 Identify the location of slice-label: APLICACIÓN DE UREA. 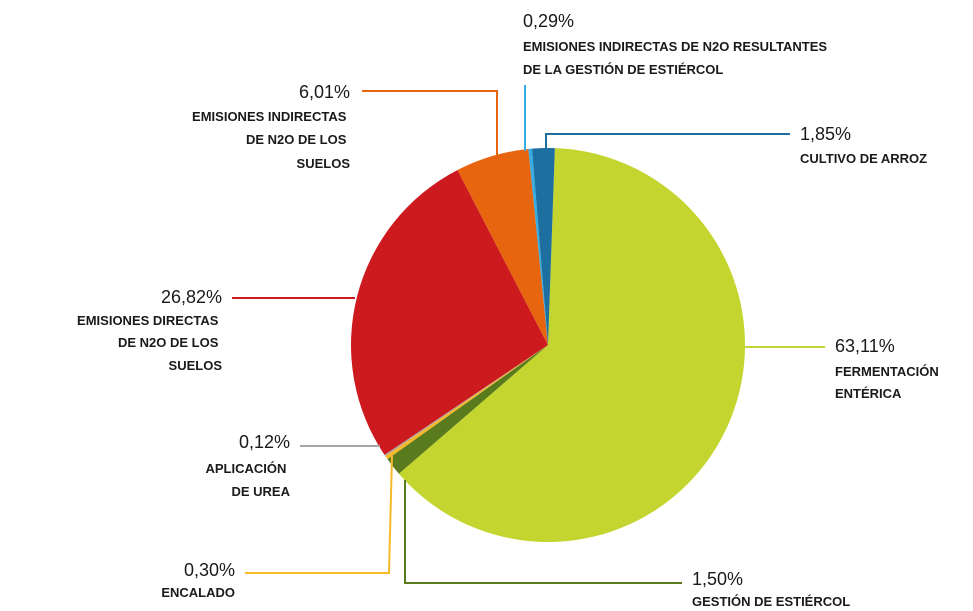
(248, 480).